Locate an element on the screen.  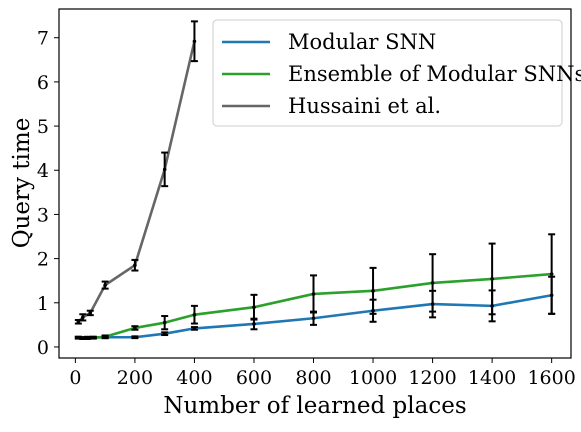
x-tick-label: 1200 is located at coordinates (432, 378).